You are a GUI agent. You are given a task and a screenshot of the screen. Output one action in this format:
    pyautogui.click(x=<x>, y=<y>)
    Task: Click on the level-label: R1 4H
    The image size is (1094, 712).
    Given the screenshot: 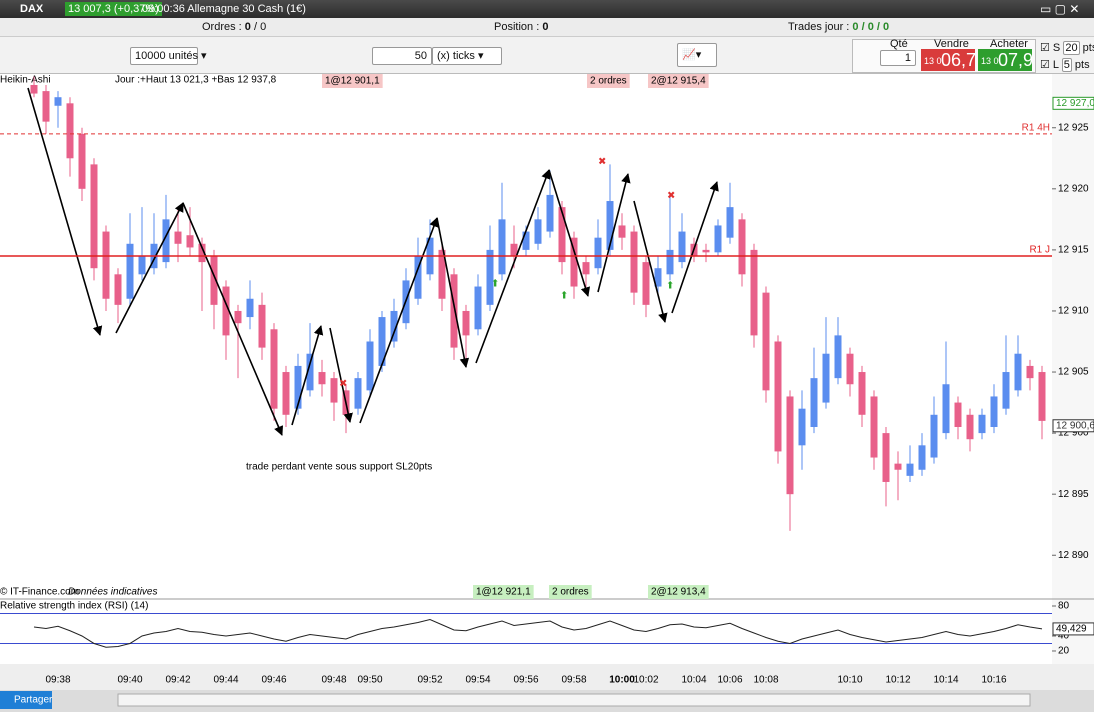 What is the action you would take?
    pyautogui.click(x=1036, y=127)
    